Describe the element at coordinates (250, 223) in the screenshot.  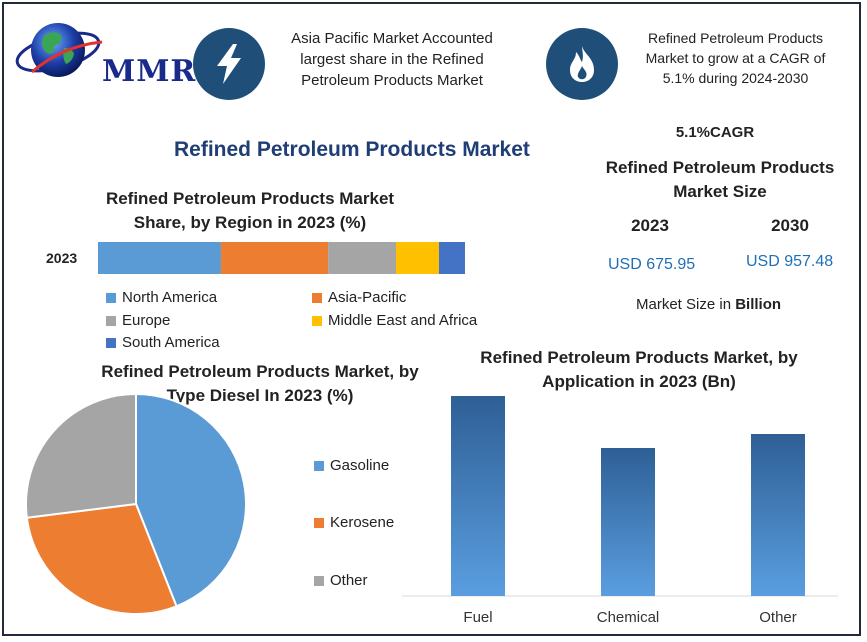
I see `region-title-line-2: Share, by Region in 2023 (%)` at that location.